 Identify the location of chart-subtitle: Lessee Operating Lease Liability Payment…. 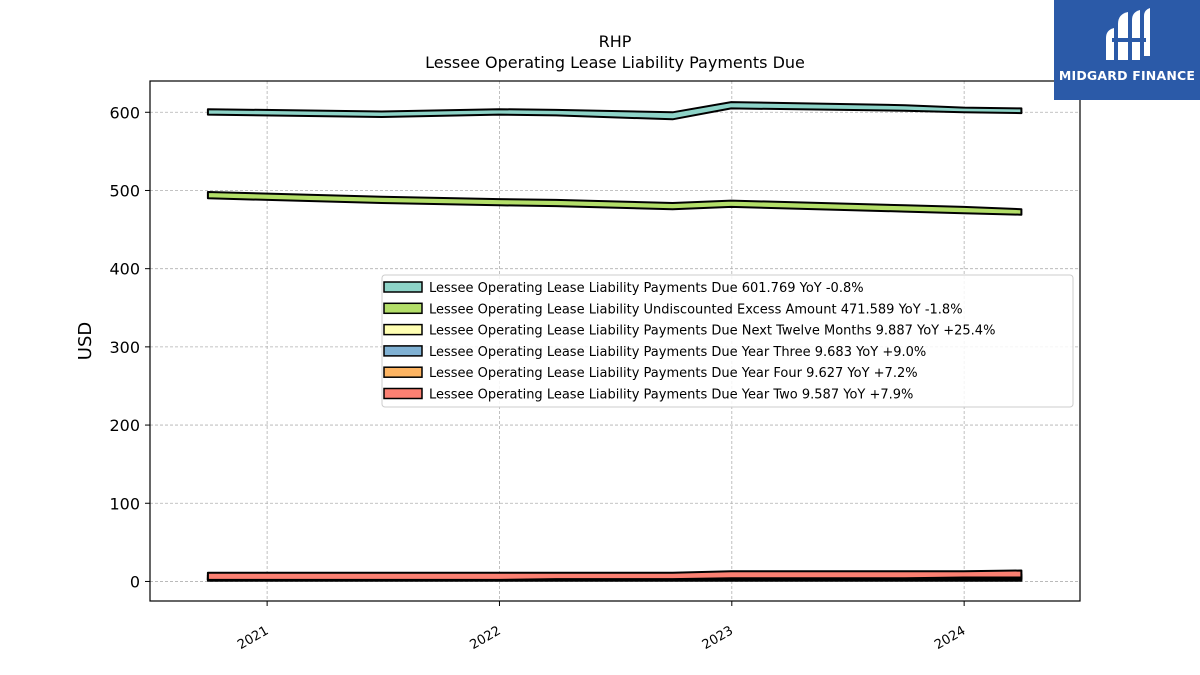
(615, 62).